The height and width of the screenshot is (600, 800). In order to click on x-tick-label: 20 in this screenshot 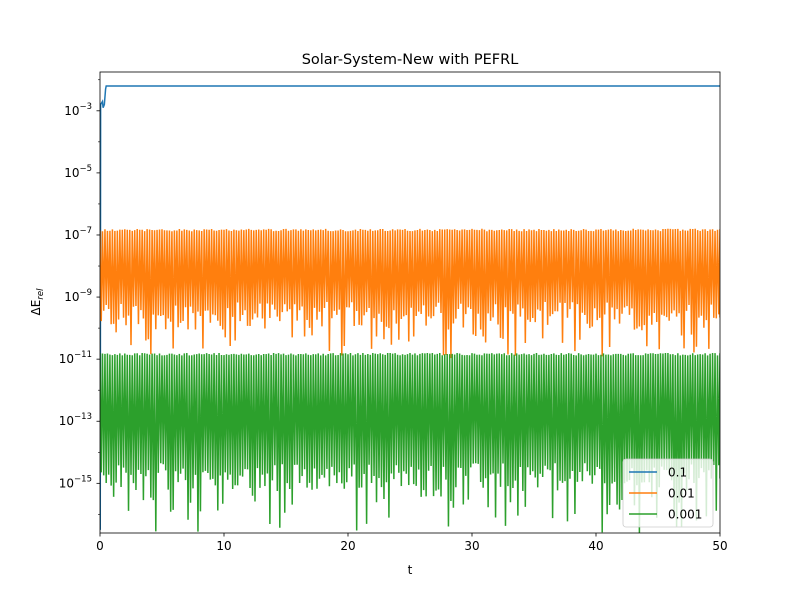, I will do `click(347, 546)`.